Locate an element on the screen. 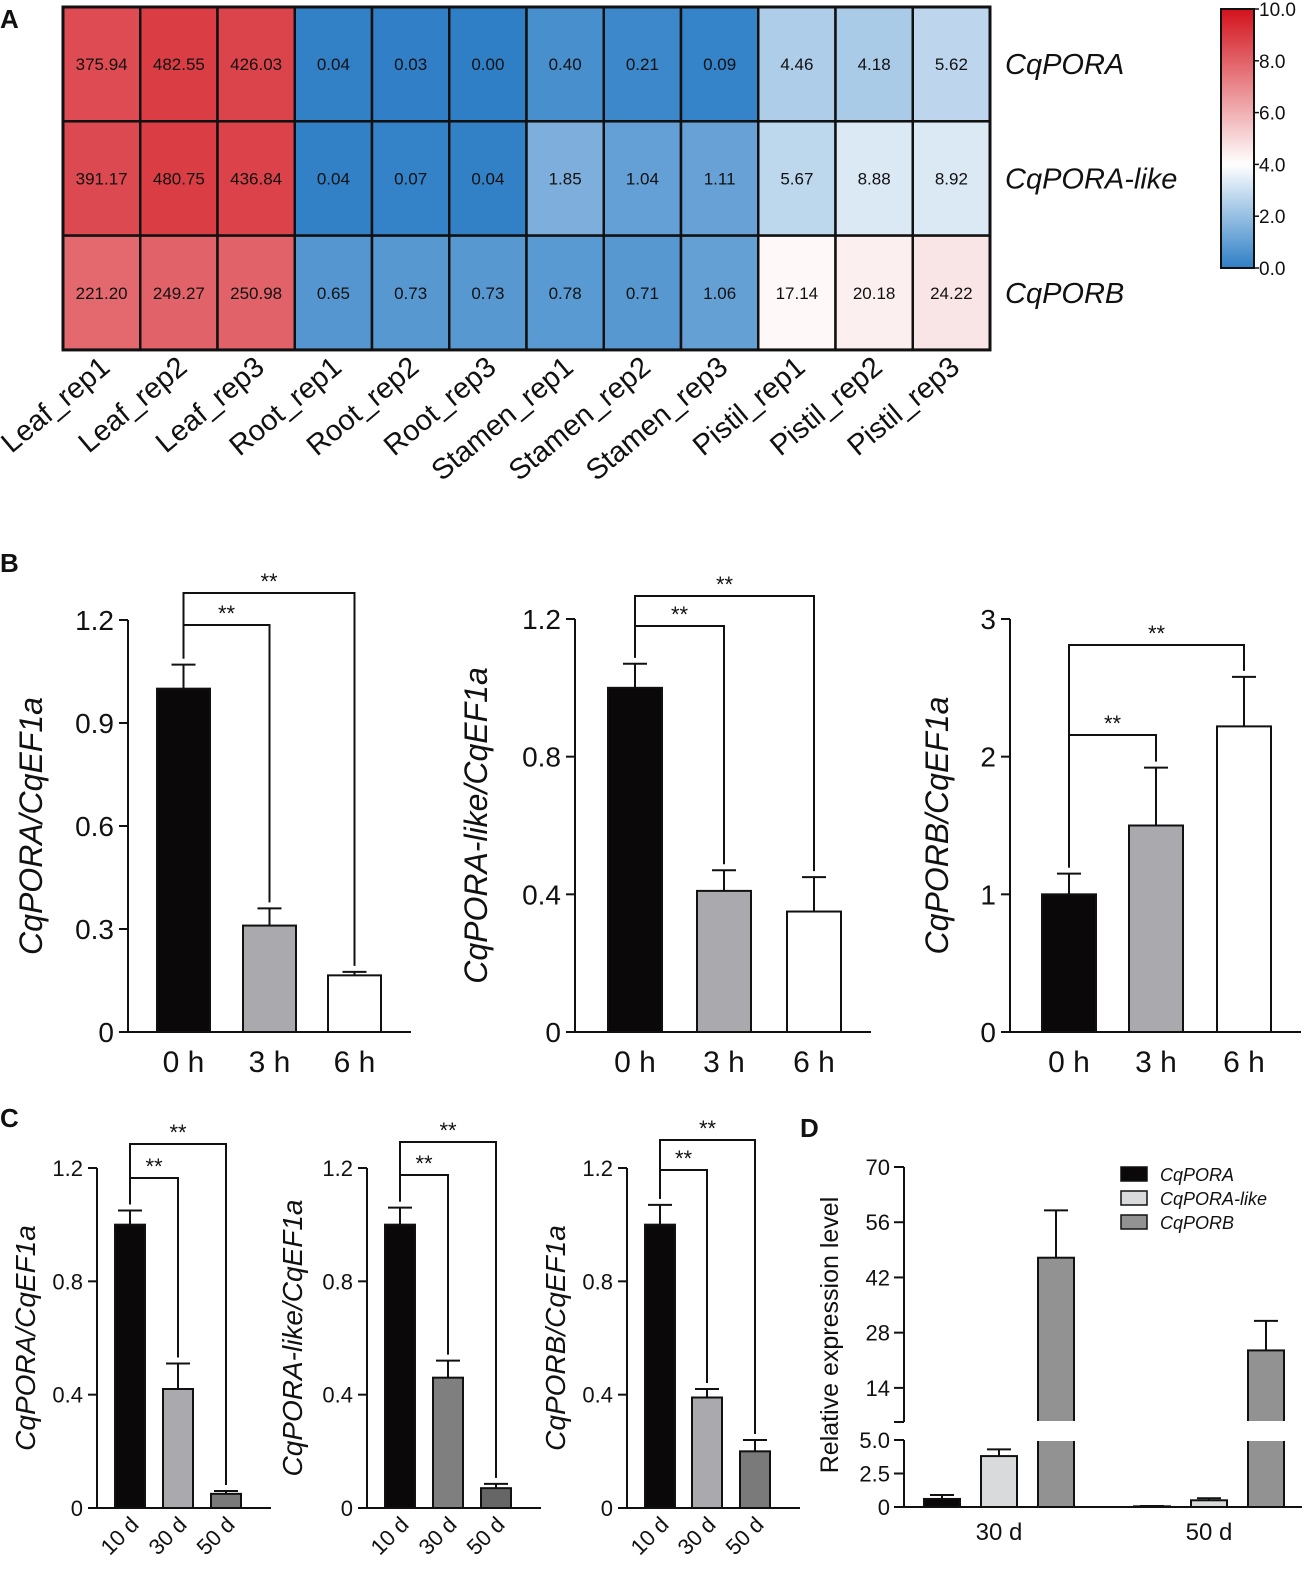  heatmap-cell-value: 0.09 is located at coordinates (719, 64).